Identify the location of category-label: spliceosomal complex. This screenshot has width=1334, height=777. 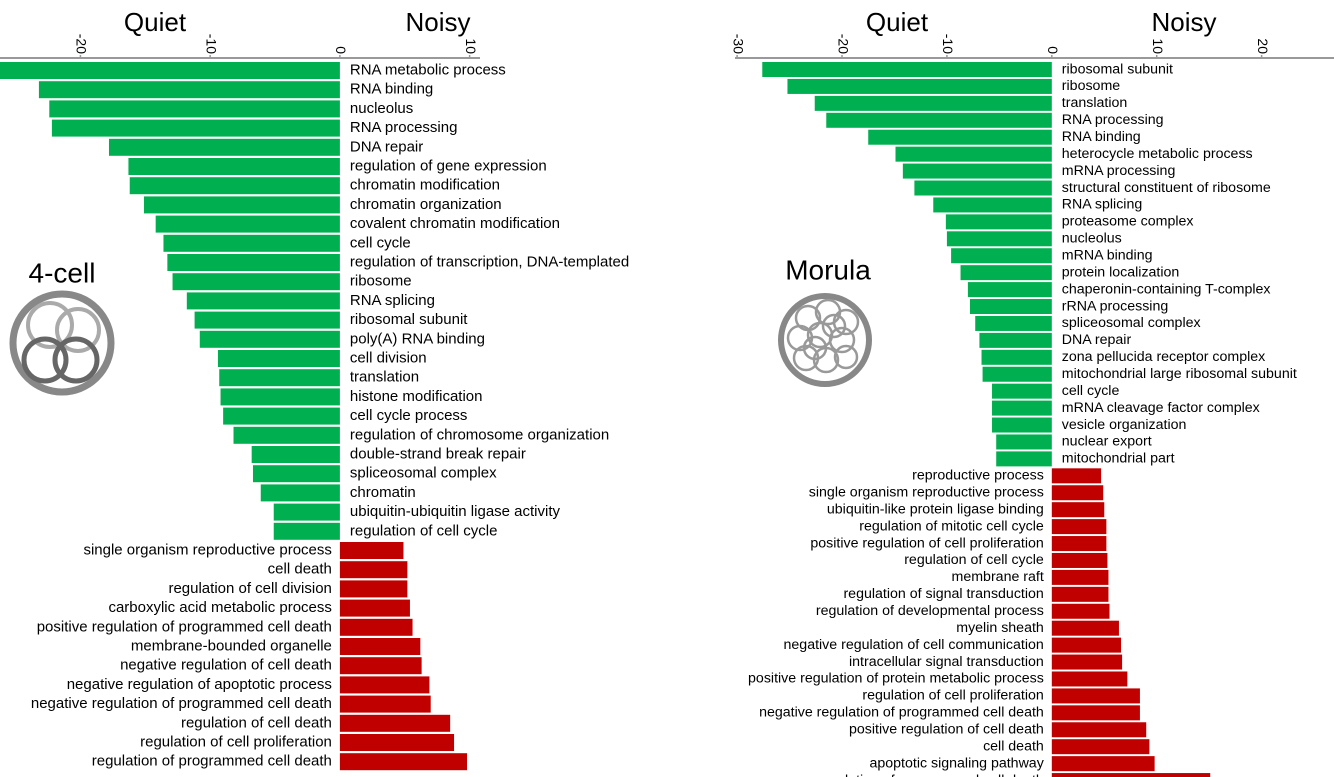
(423, 473).